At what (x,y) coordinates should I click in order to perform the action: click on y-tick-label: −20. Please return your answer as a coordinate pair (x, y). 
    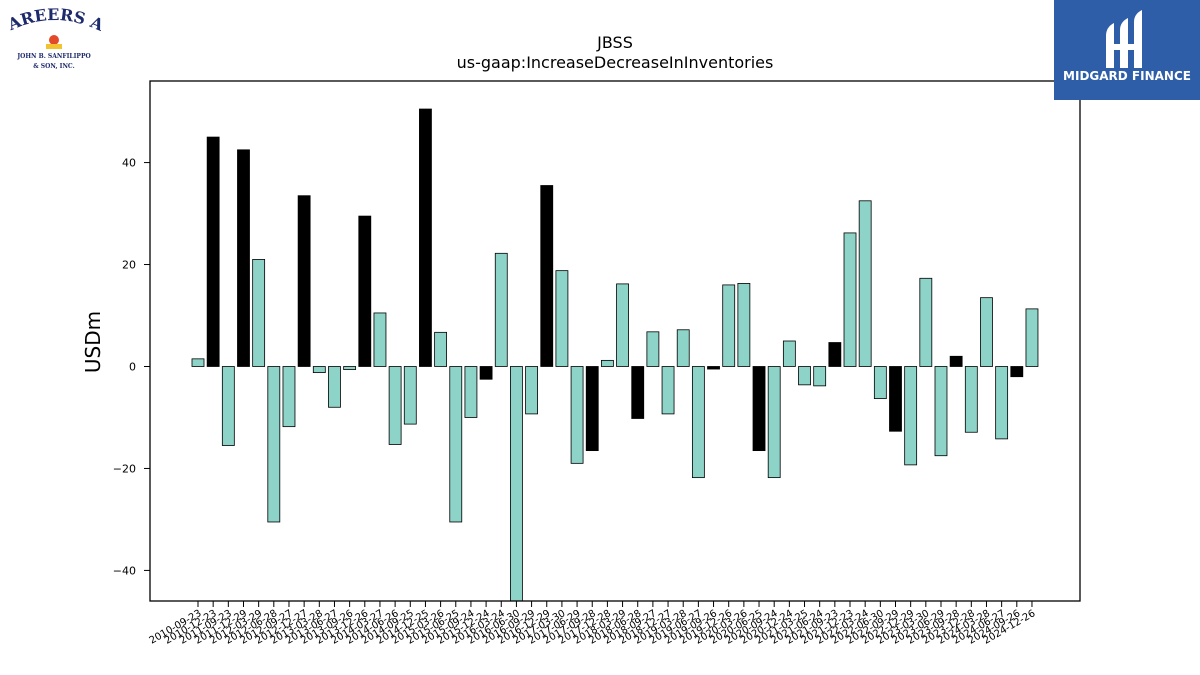
    Looking at the image, I should click on (124, 468).